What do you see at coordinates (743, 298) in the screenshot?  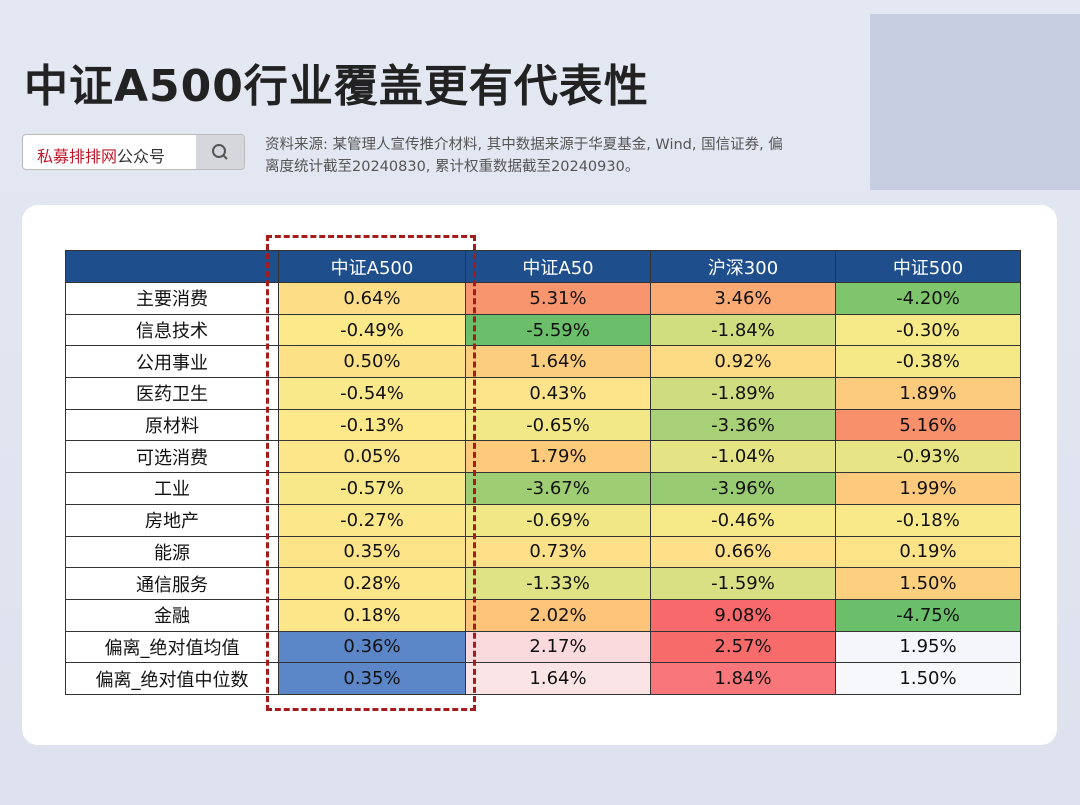 I see `cell: 3.46%` at bounding box center [743, 298].